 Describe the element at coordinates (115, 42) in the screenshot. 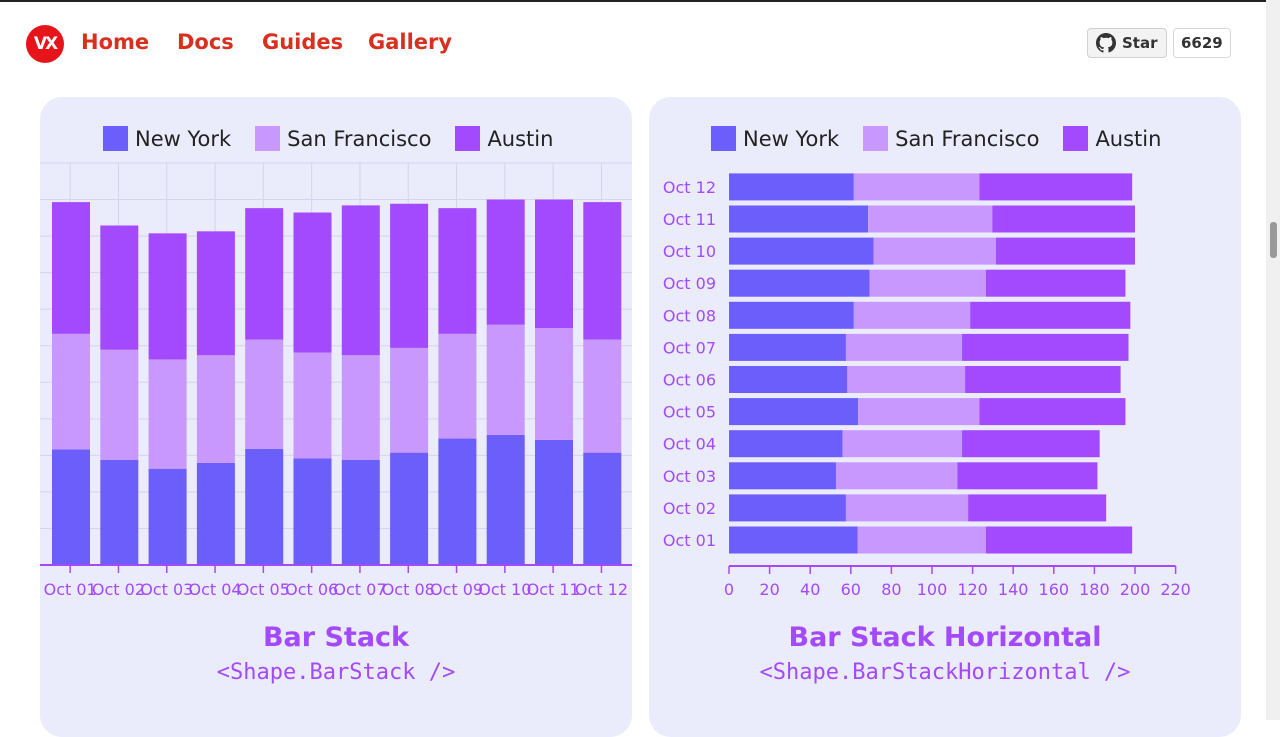

I see `nav-home: Home` at that location.